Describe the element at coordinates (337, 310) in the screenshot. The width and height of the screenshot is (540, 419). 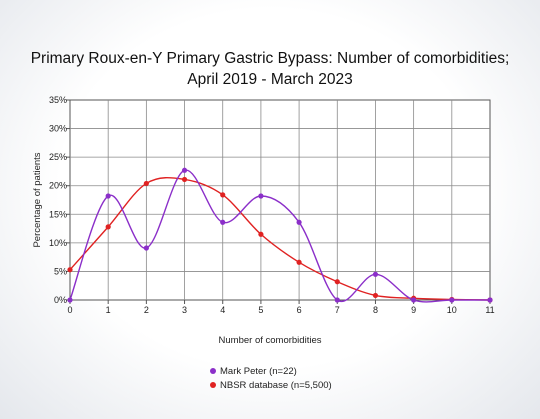
I see `x-tick-label: 7` at that location.